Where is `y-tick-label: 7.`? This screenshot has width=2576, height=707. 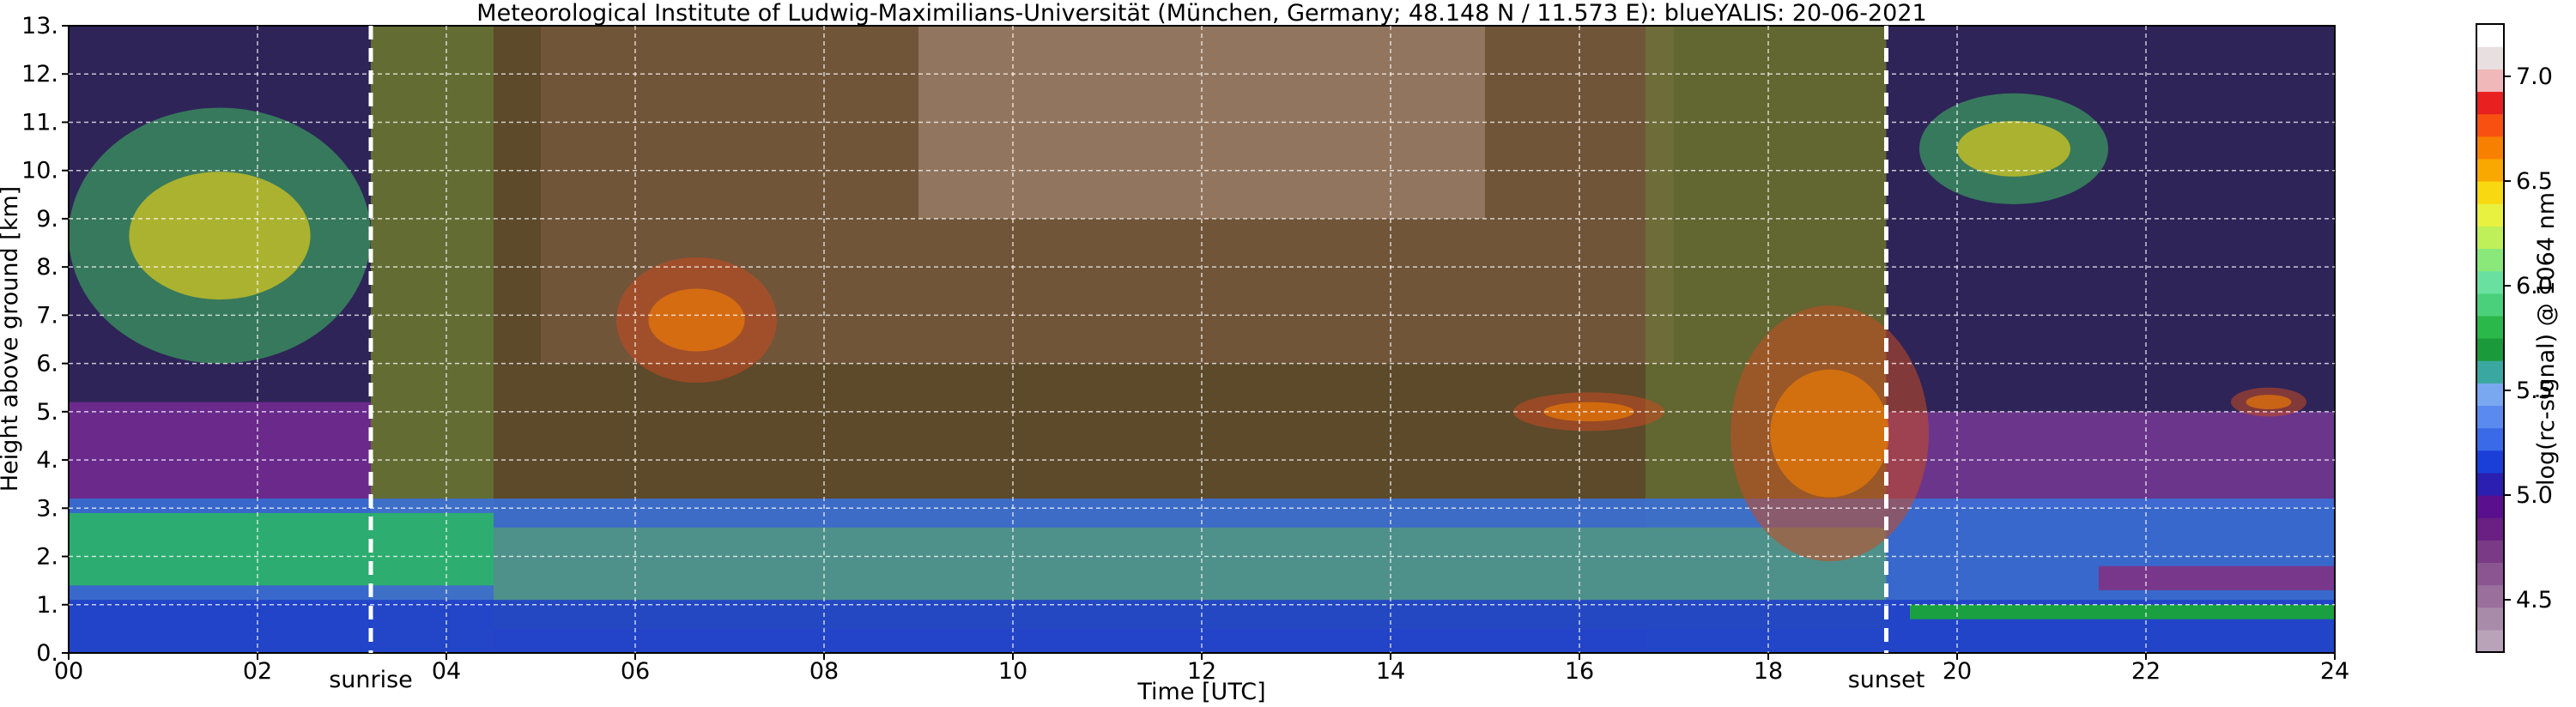 y-tick-label: 7. is located at coordinates (47, 316).